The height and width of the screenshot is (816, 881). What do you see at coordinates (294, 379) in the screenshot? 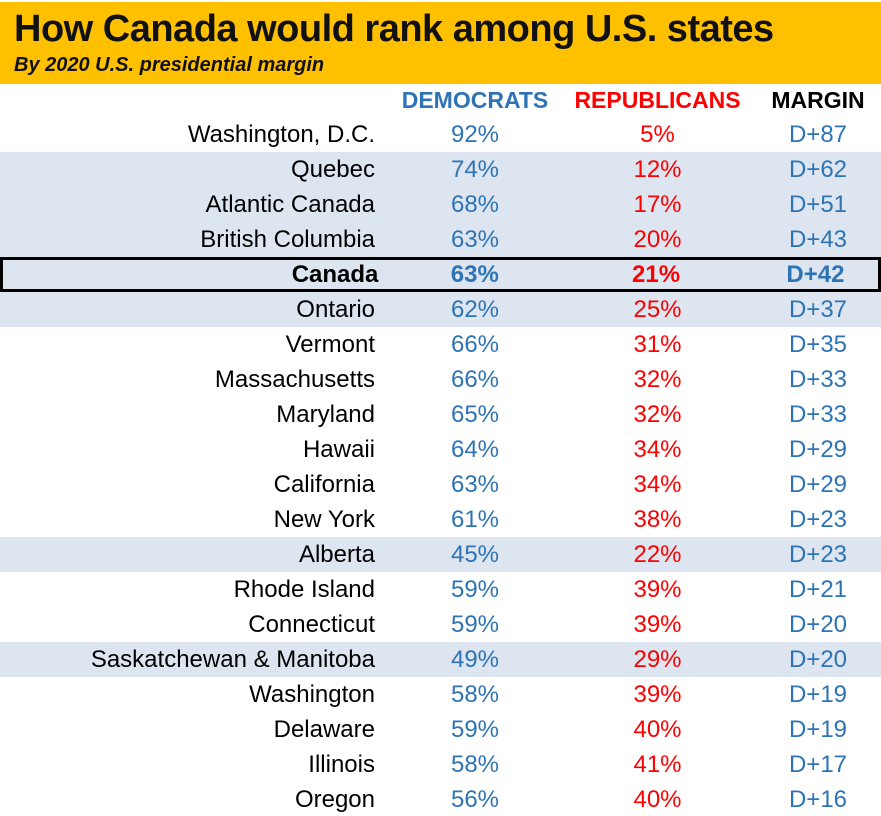
I see `row-name: Massachusetts` at bounding box center [294, 379].